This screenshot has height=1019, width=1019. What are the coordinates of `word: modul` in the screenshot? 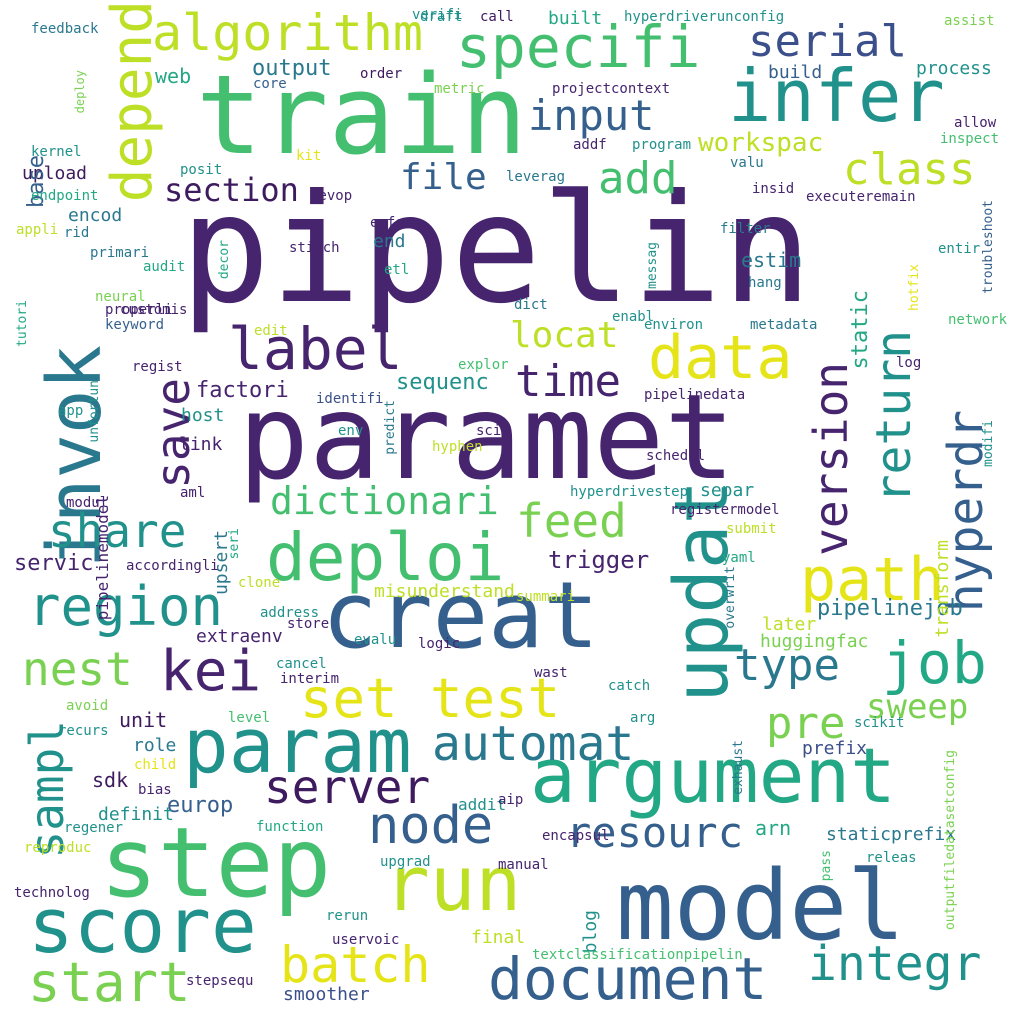 It's located at (87, 503).